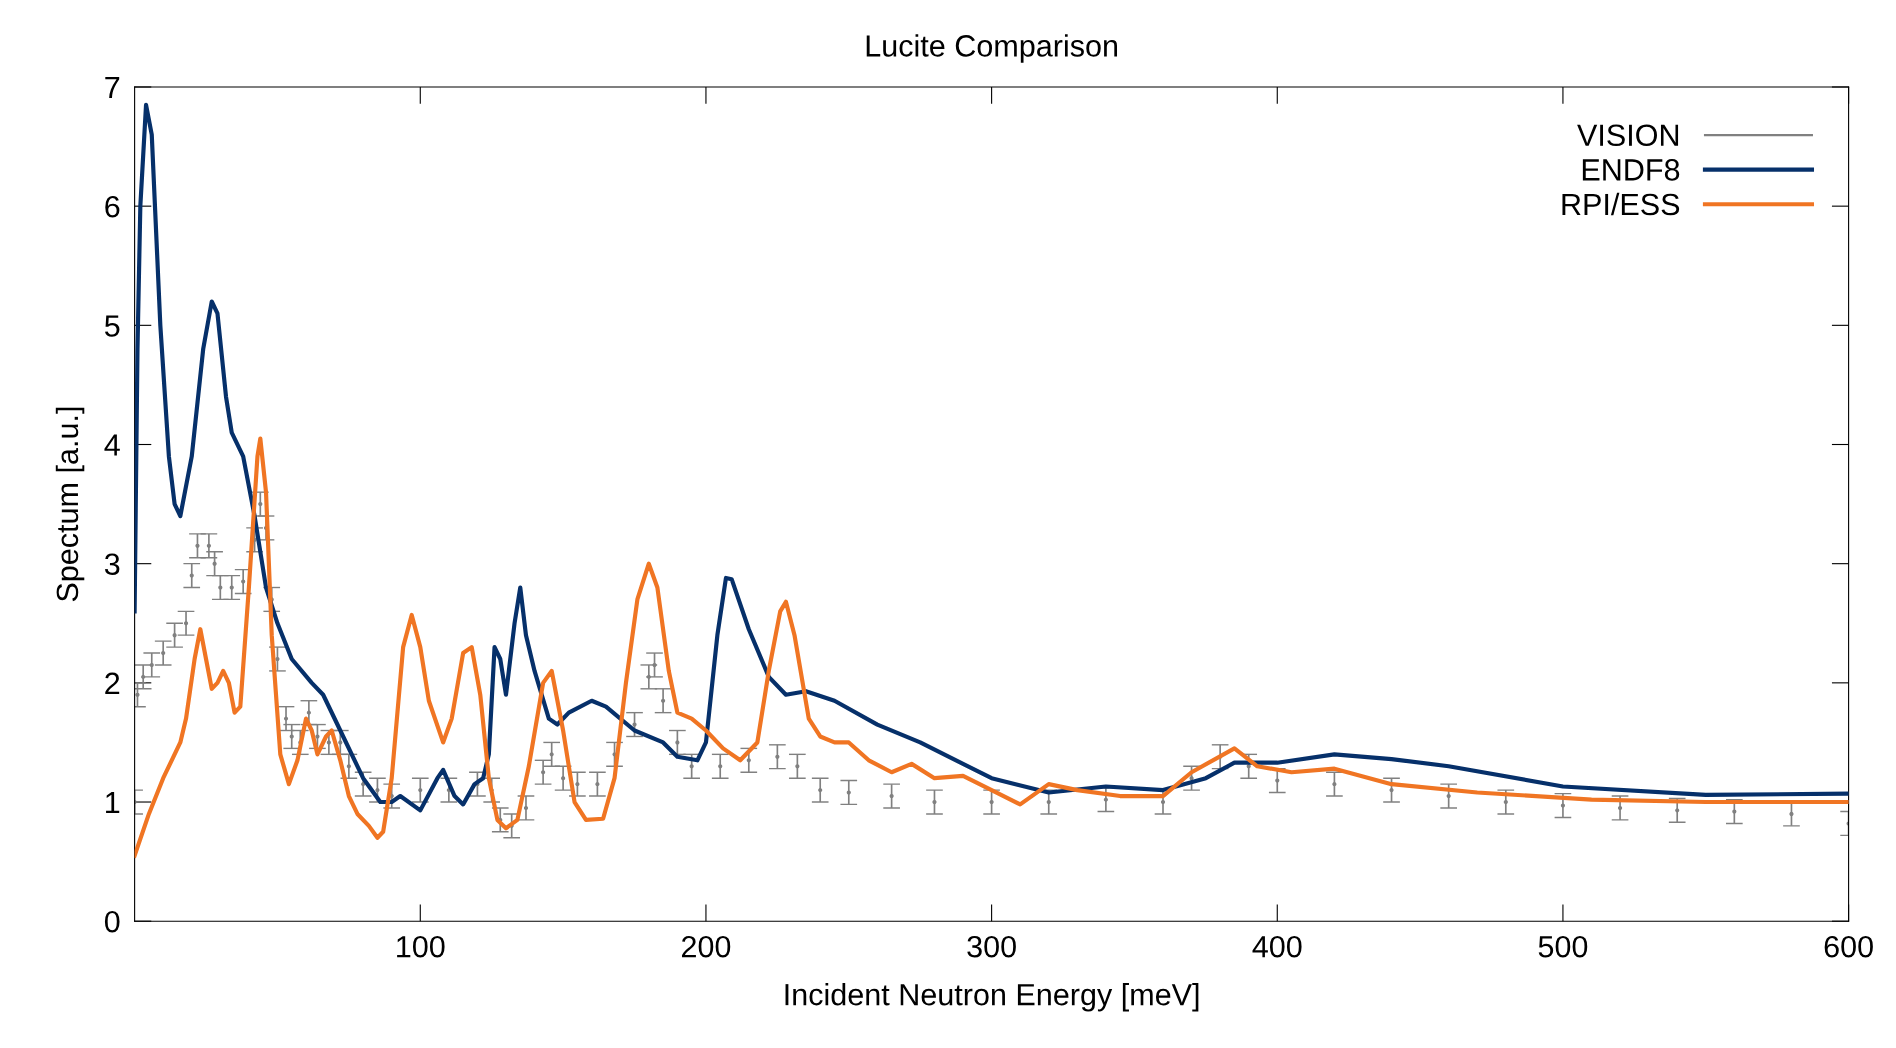 Image resolution: width=1896 pixels, height=1048 pixels. I want to click on y-tick-label: 4, so click(112, 445).